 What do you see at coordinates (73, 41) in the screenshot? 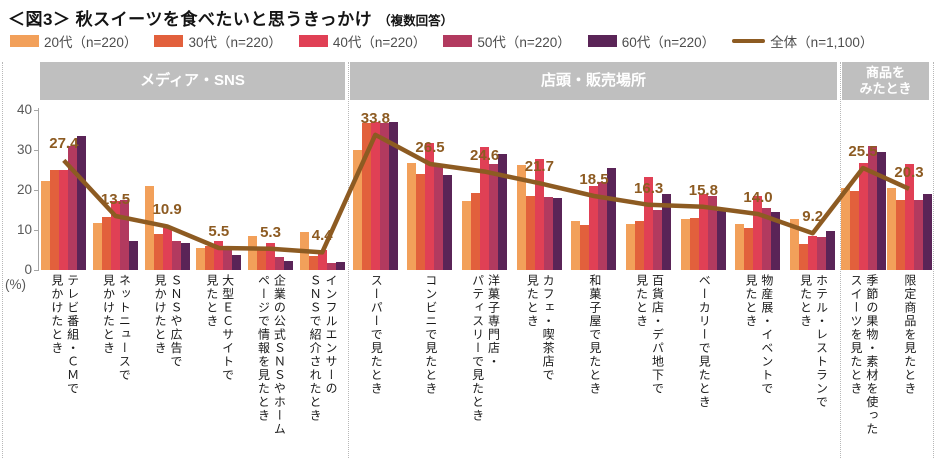
I see `legend-item: 20代（n=220）` at bounding box center [73, 41].